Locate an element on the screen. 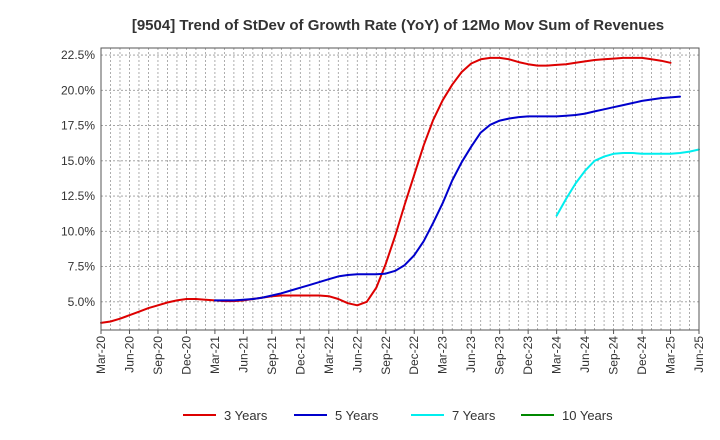 This screenshot has height=440, width=720. x-tick-label: Dec-20 is located at coordinates (186, 355).